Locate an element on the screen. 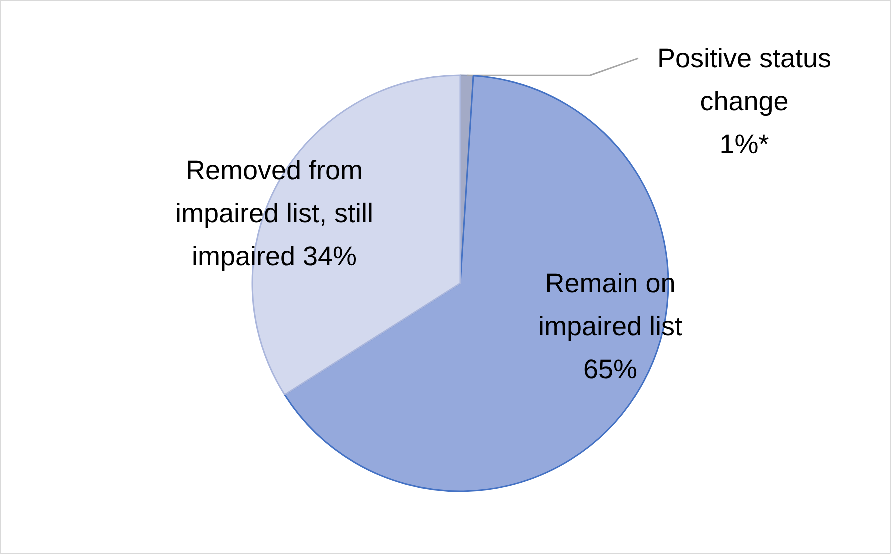  data-label: 65% is located at coordinates (610, 369).